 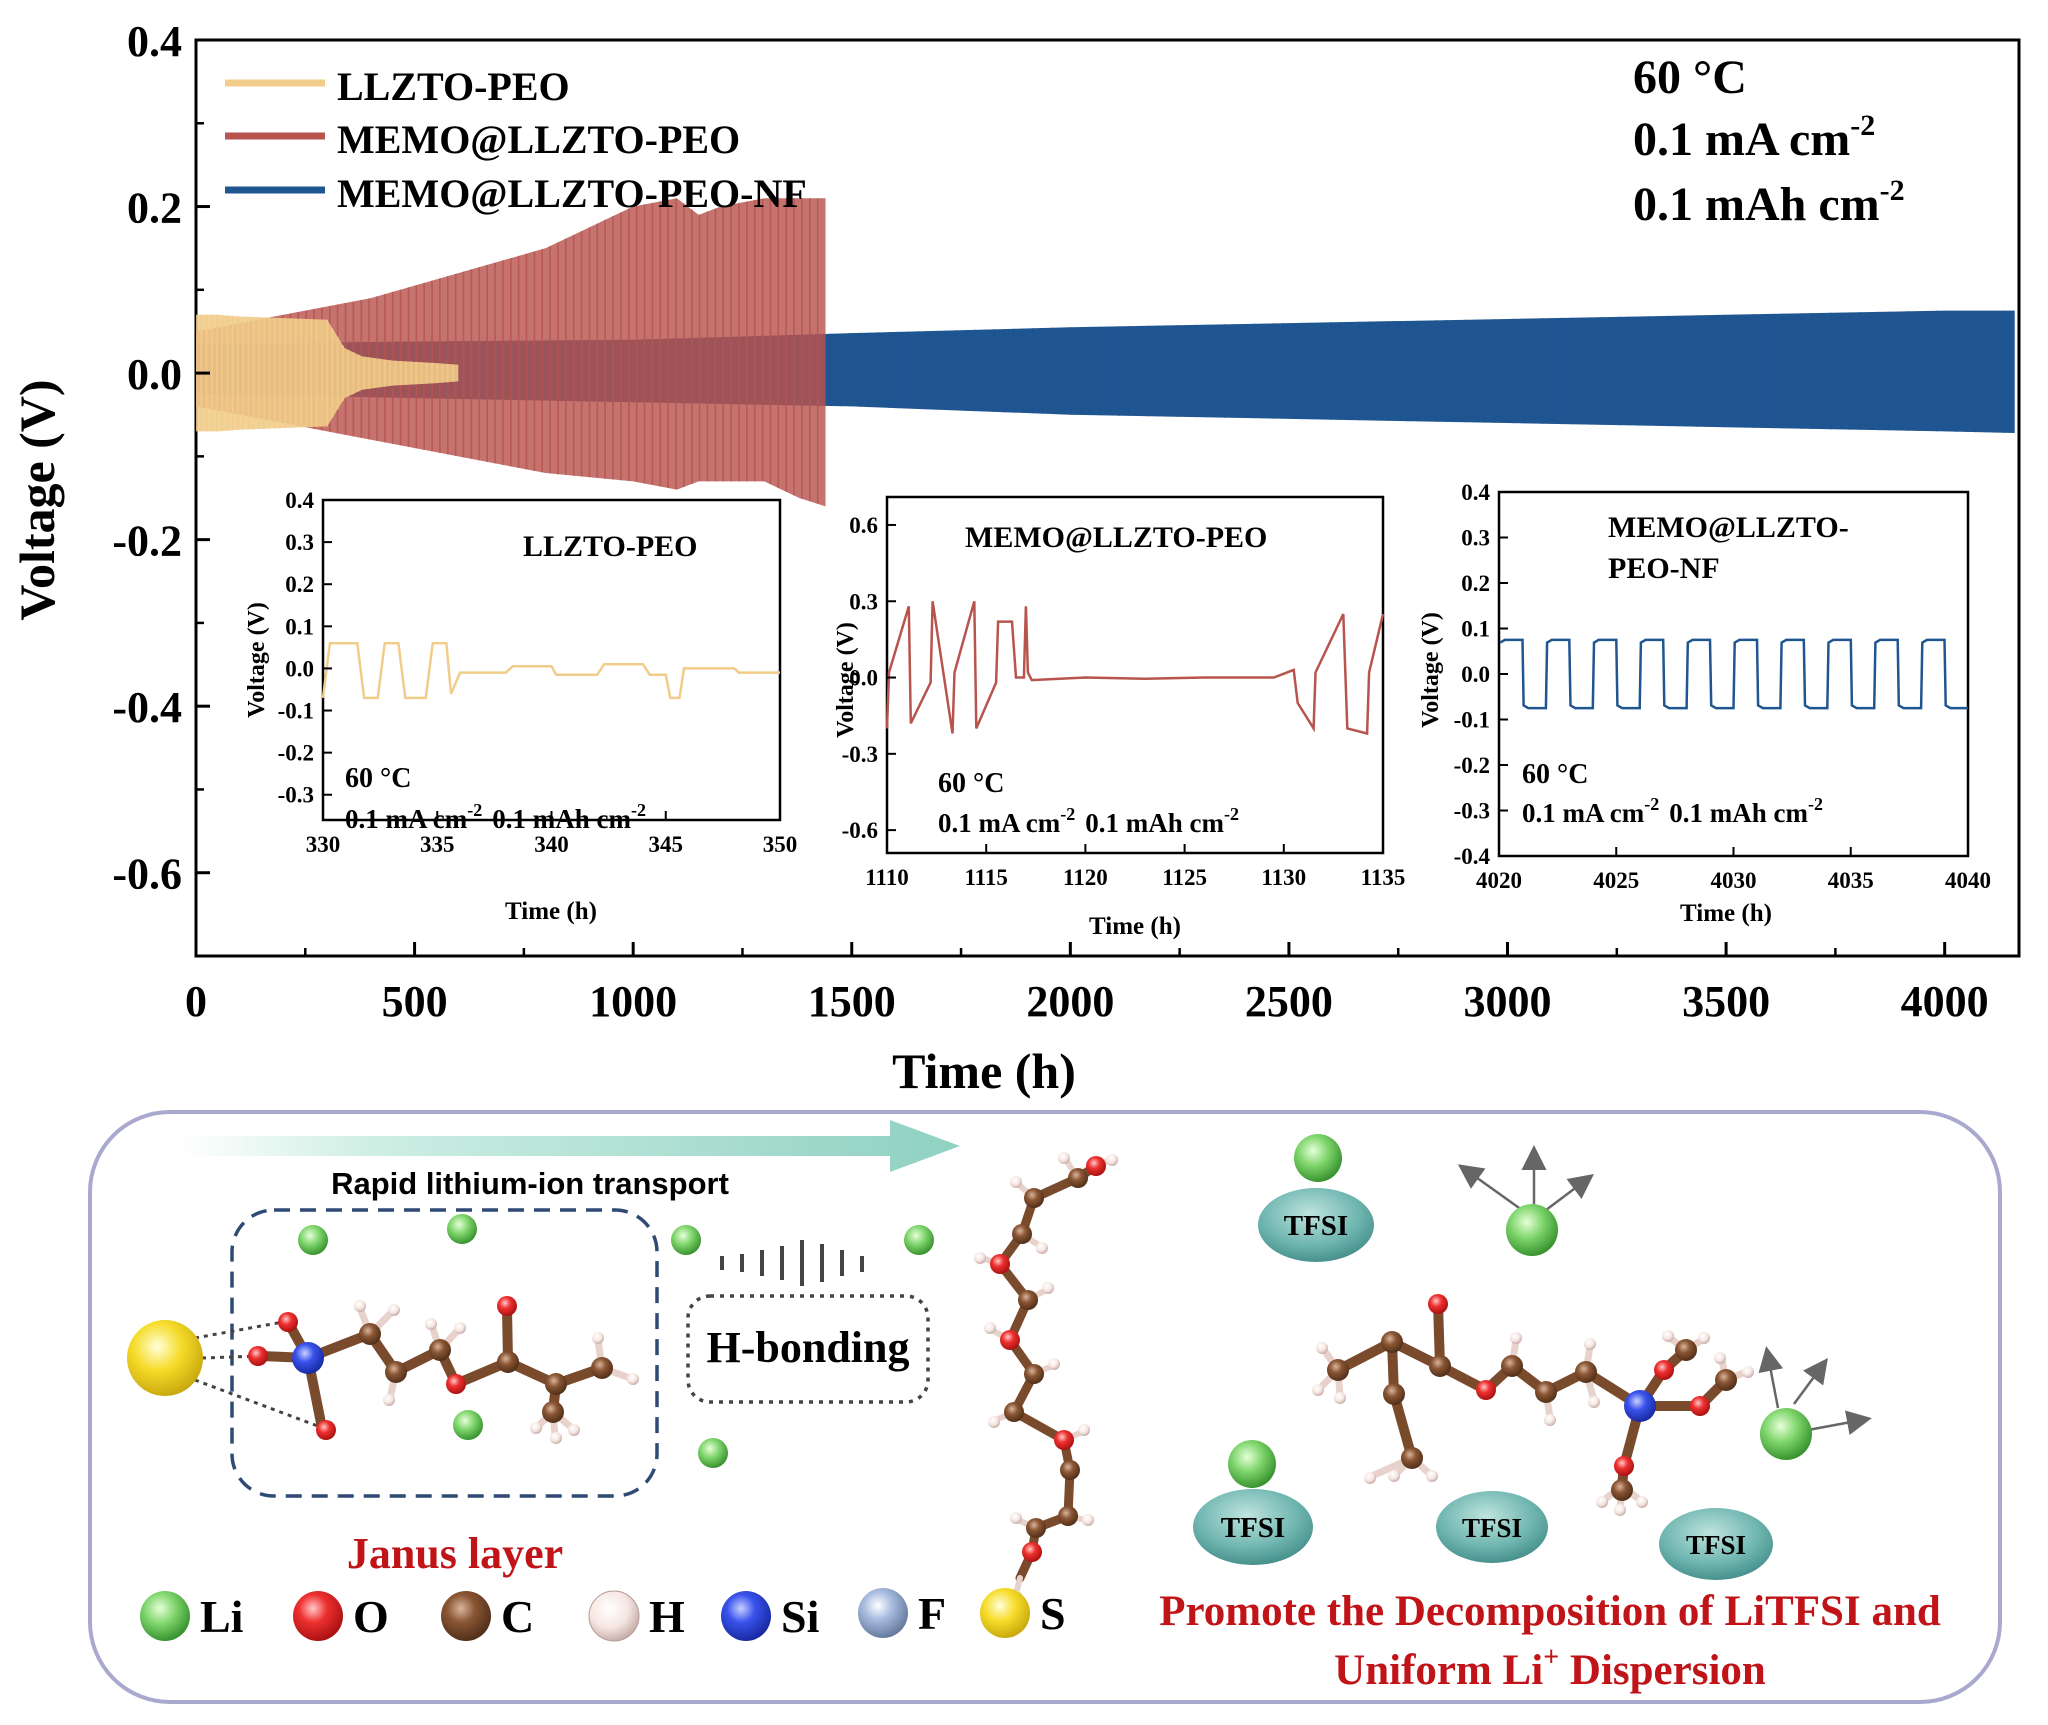 What do you see at coordinates (371, 1616) in the screenshot?
I see `atom-label-o: O` at bounding box center [371, 1616].